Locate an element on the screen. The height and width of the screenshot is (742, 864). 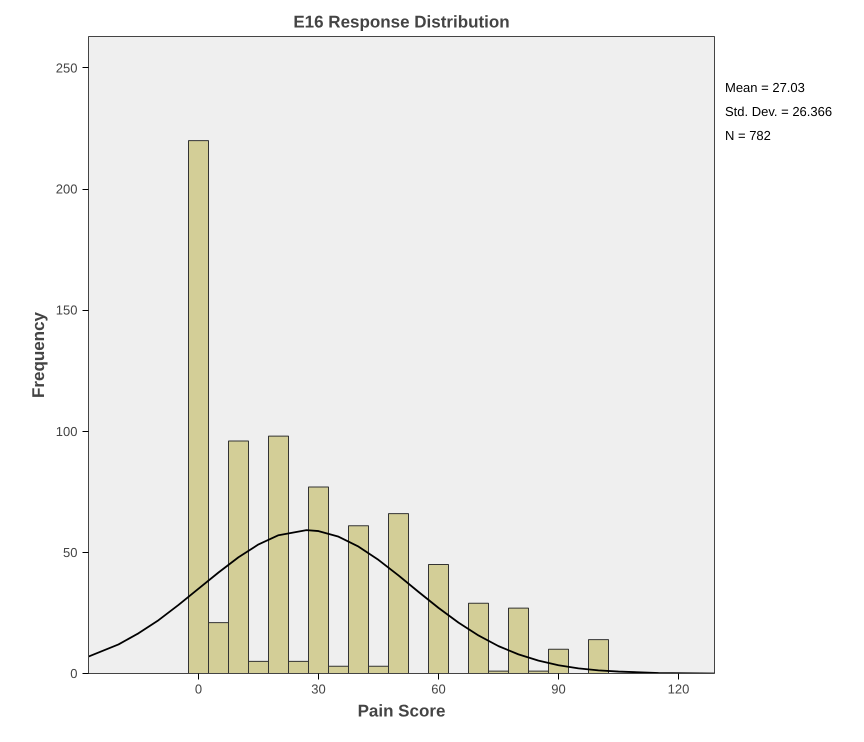
y-tick-label: 50 is located at coordinates (70, 552).